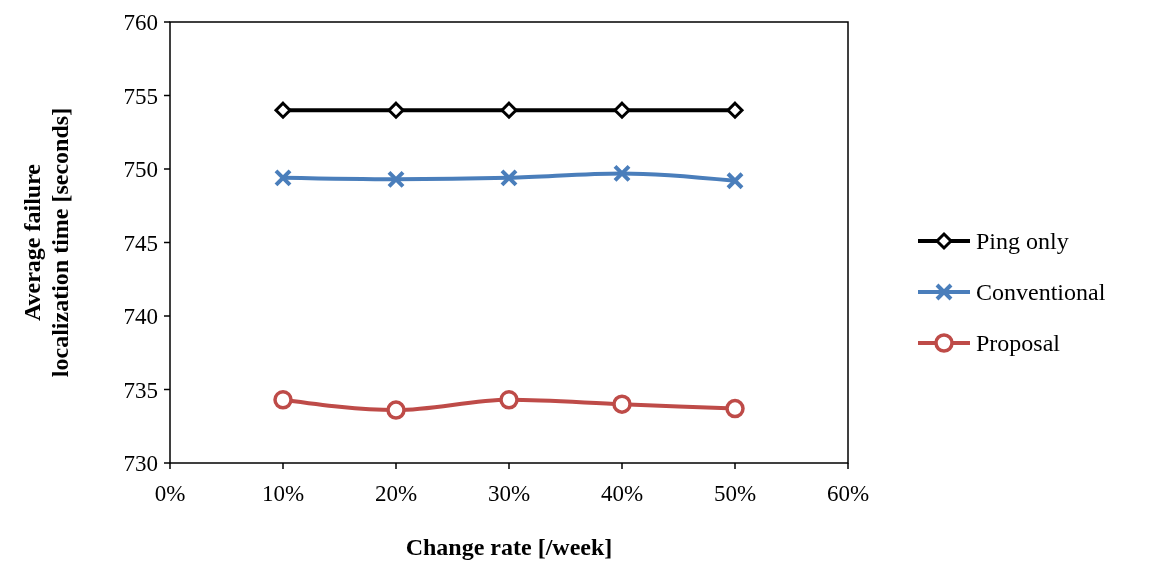  What do you see at coordinates (735, 493) in the screenshot?
I see `x-tick-label: 50%` at bounding box center [735, 493].